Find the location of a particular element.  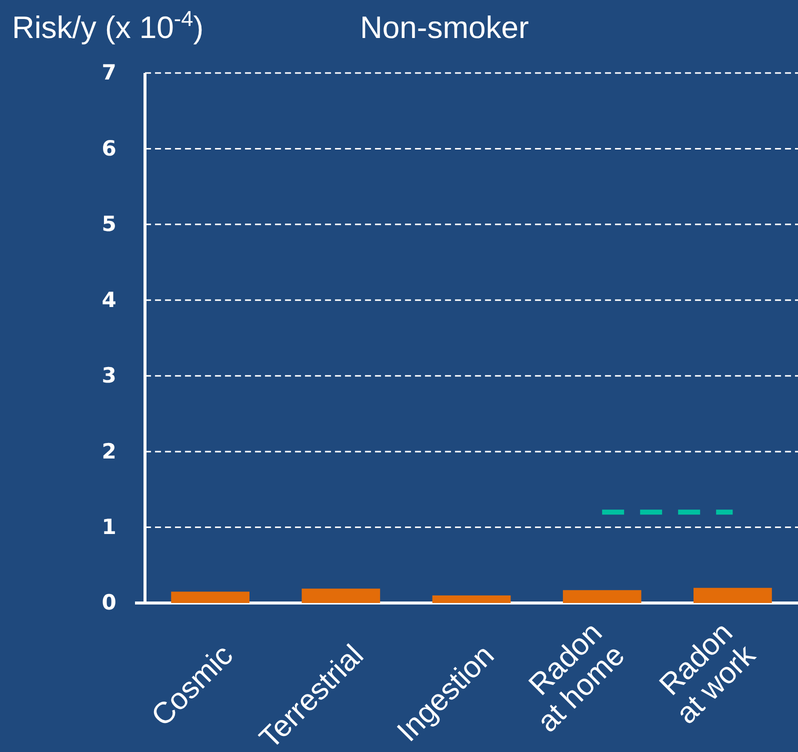

y-tick-label: 4 is located at coordinates (109, 300).